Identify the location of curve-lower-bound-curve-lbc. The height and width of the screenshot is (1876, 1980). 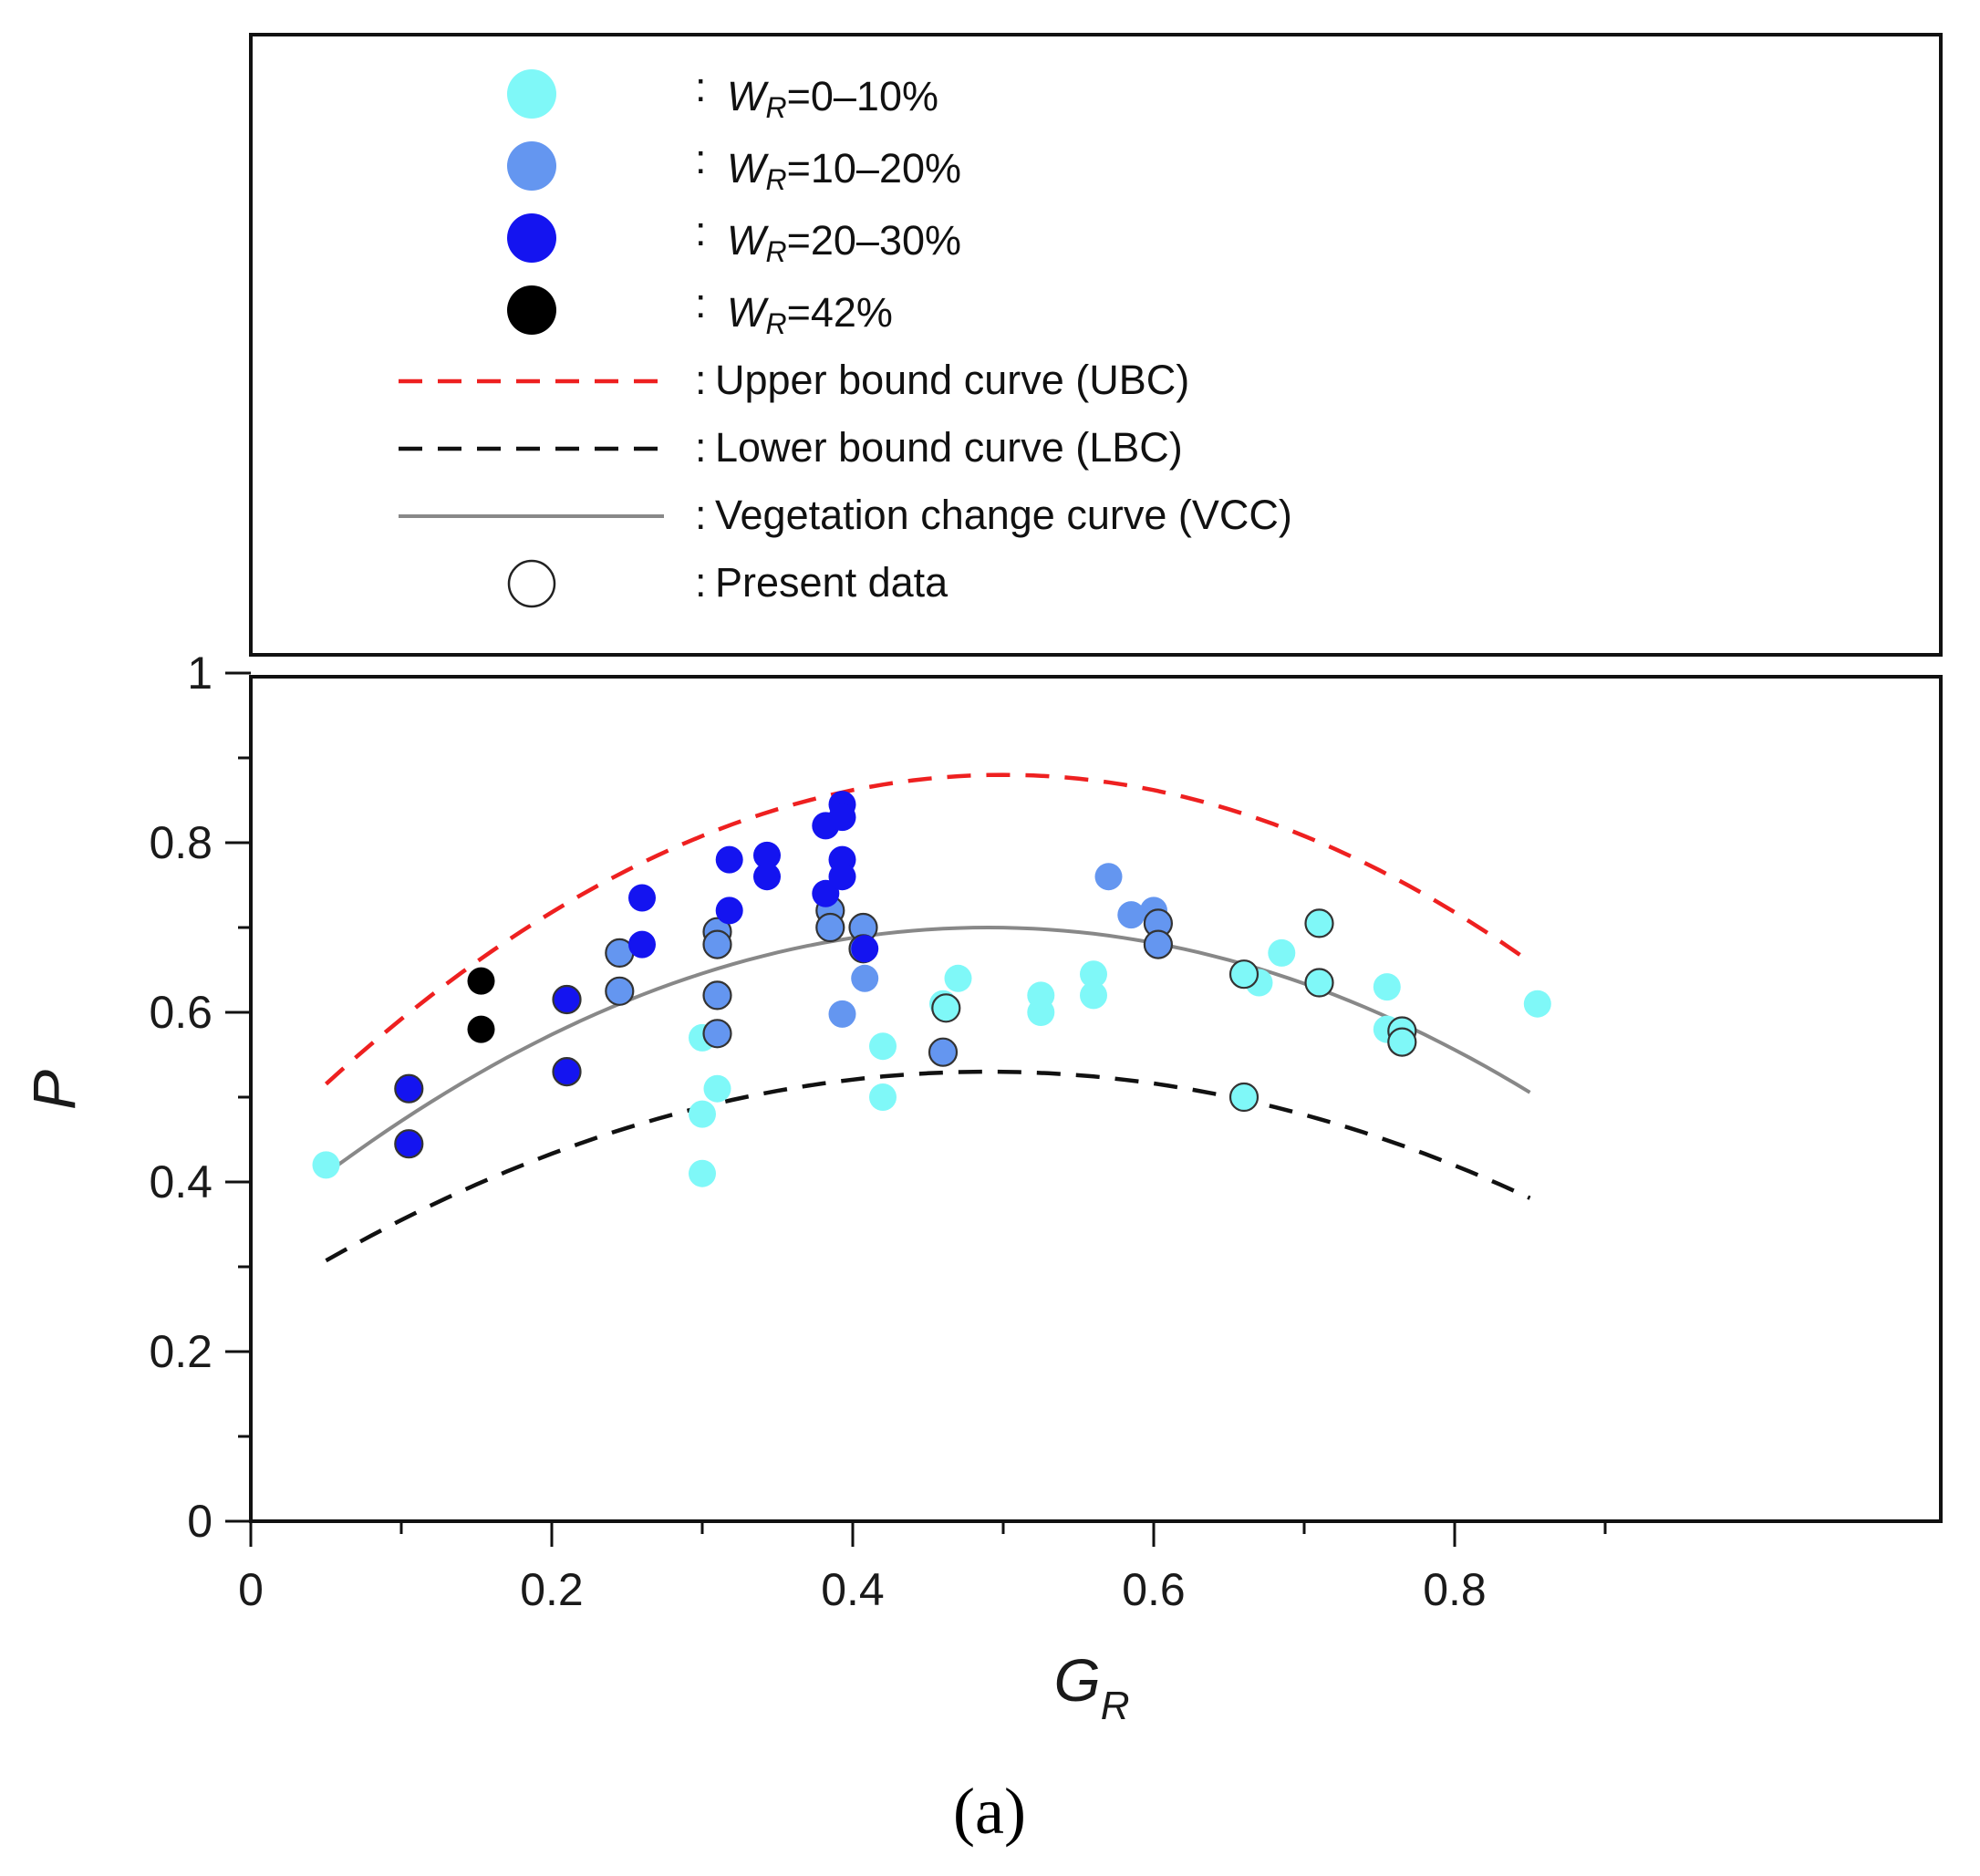
(928, 1166).